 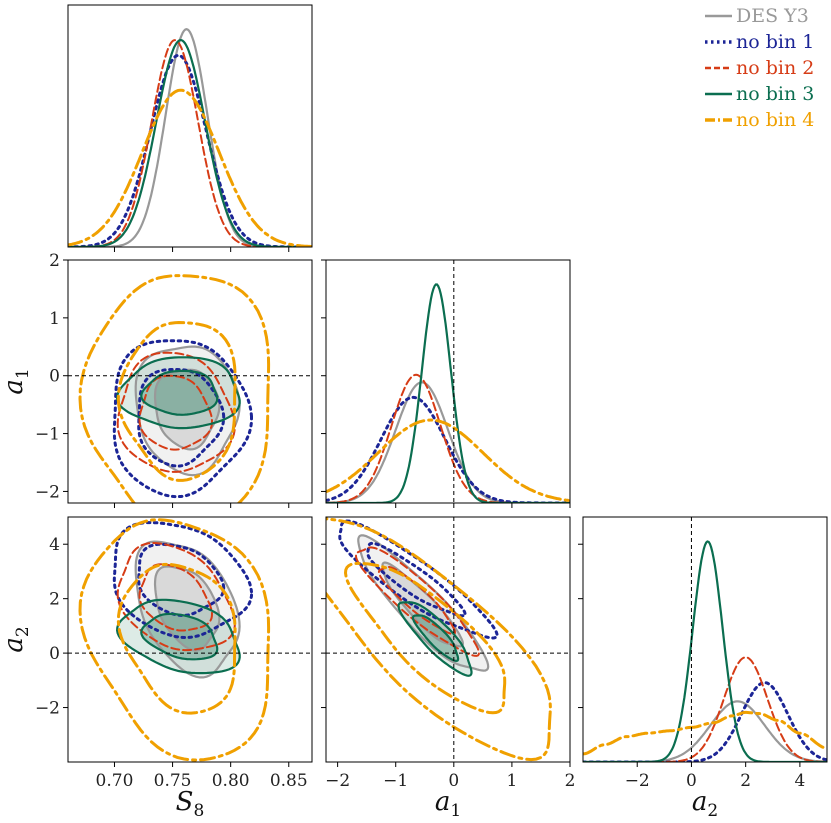 What do you see at coordinates (16, 639) in the screenshot?
I see `y-axis-label-2: a2` at bounding box center [16, 639].